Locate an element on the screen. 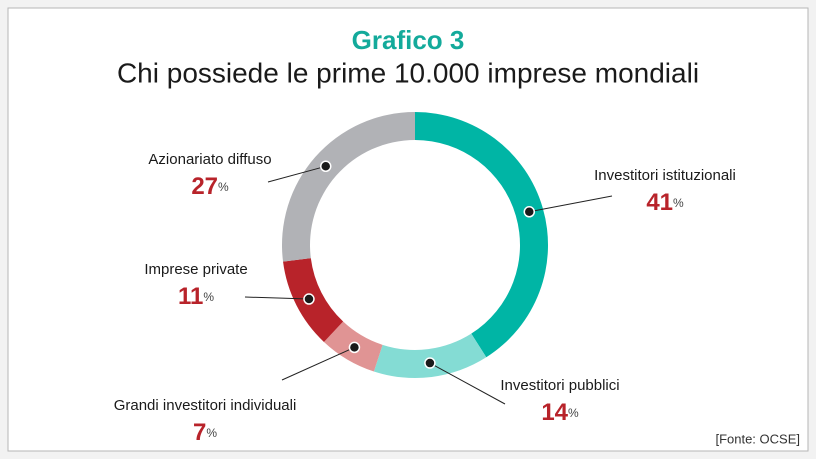 This screenshot has width=816, height=459. chart-title: Grafico 3 is located at coordinates (408, 40).